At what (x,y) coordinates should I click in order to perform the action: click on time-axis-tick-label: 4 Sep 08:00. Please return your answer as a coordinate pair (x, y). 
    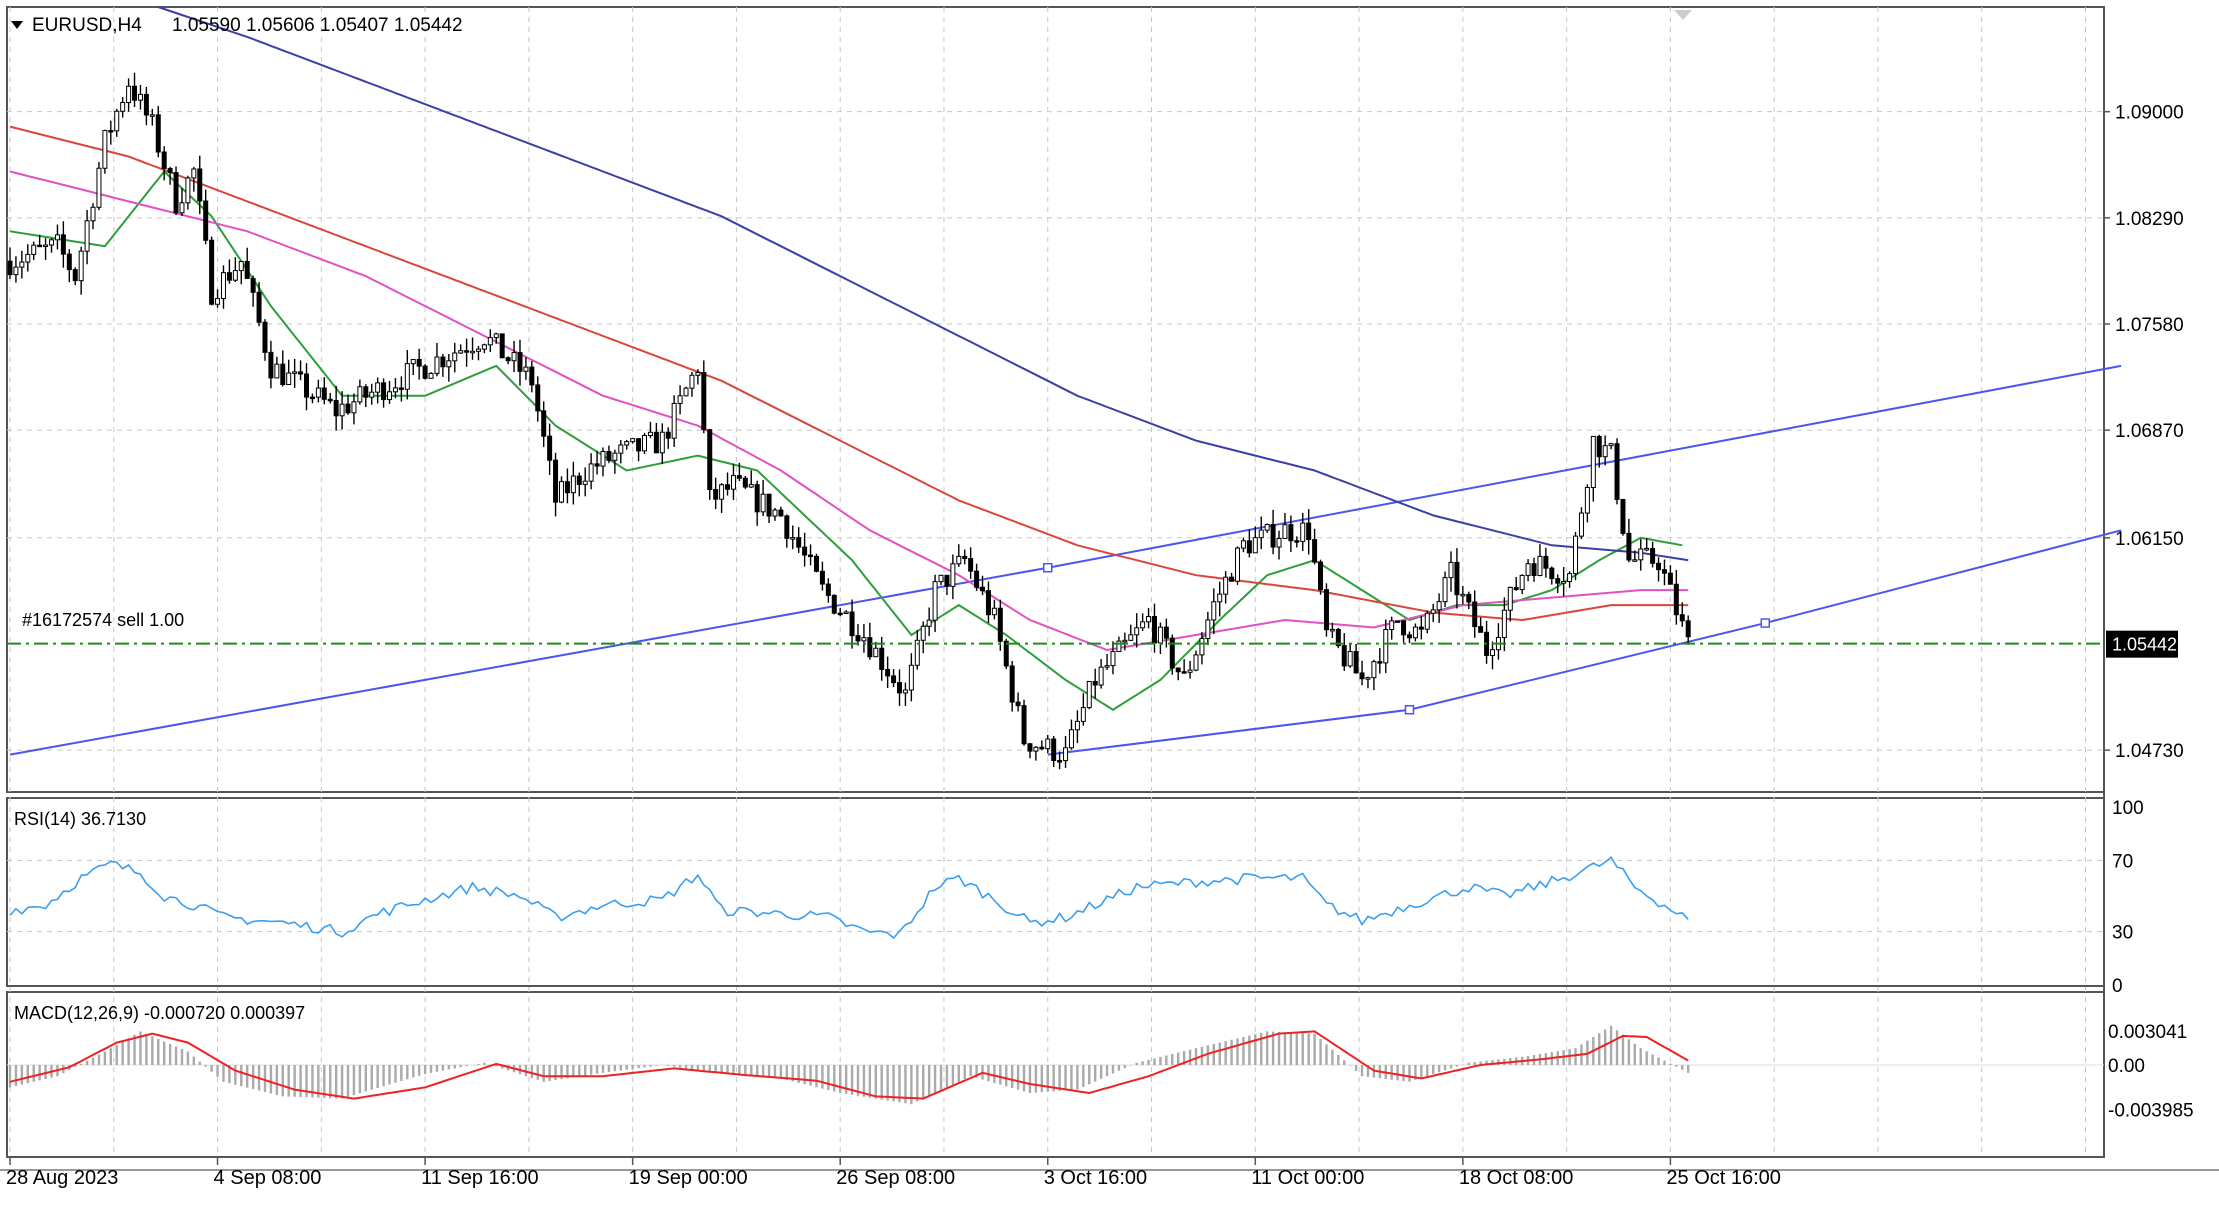
    Looking at the image, I should click on (268, 1178).